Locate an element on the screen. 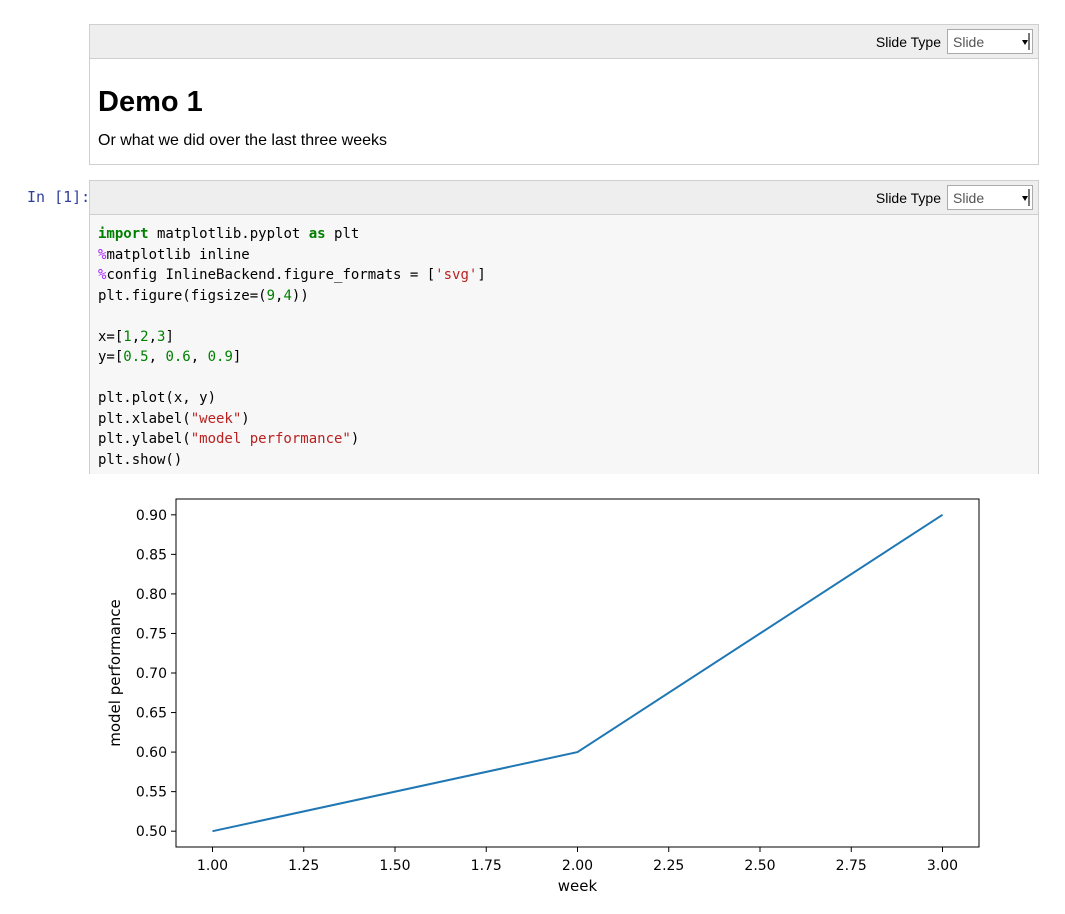 The width and height of the screenshot is (1065, 914). y-tick-label: 0.90 is located at coordinates (151, 516).